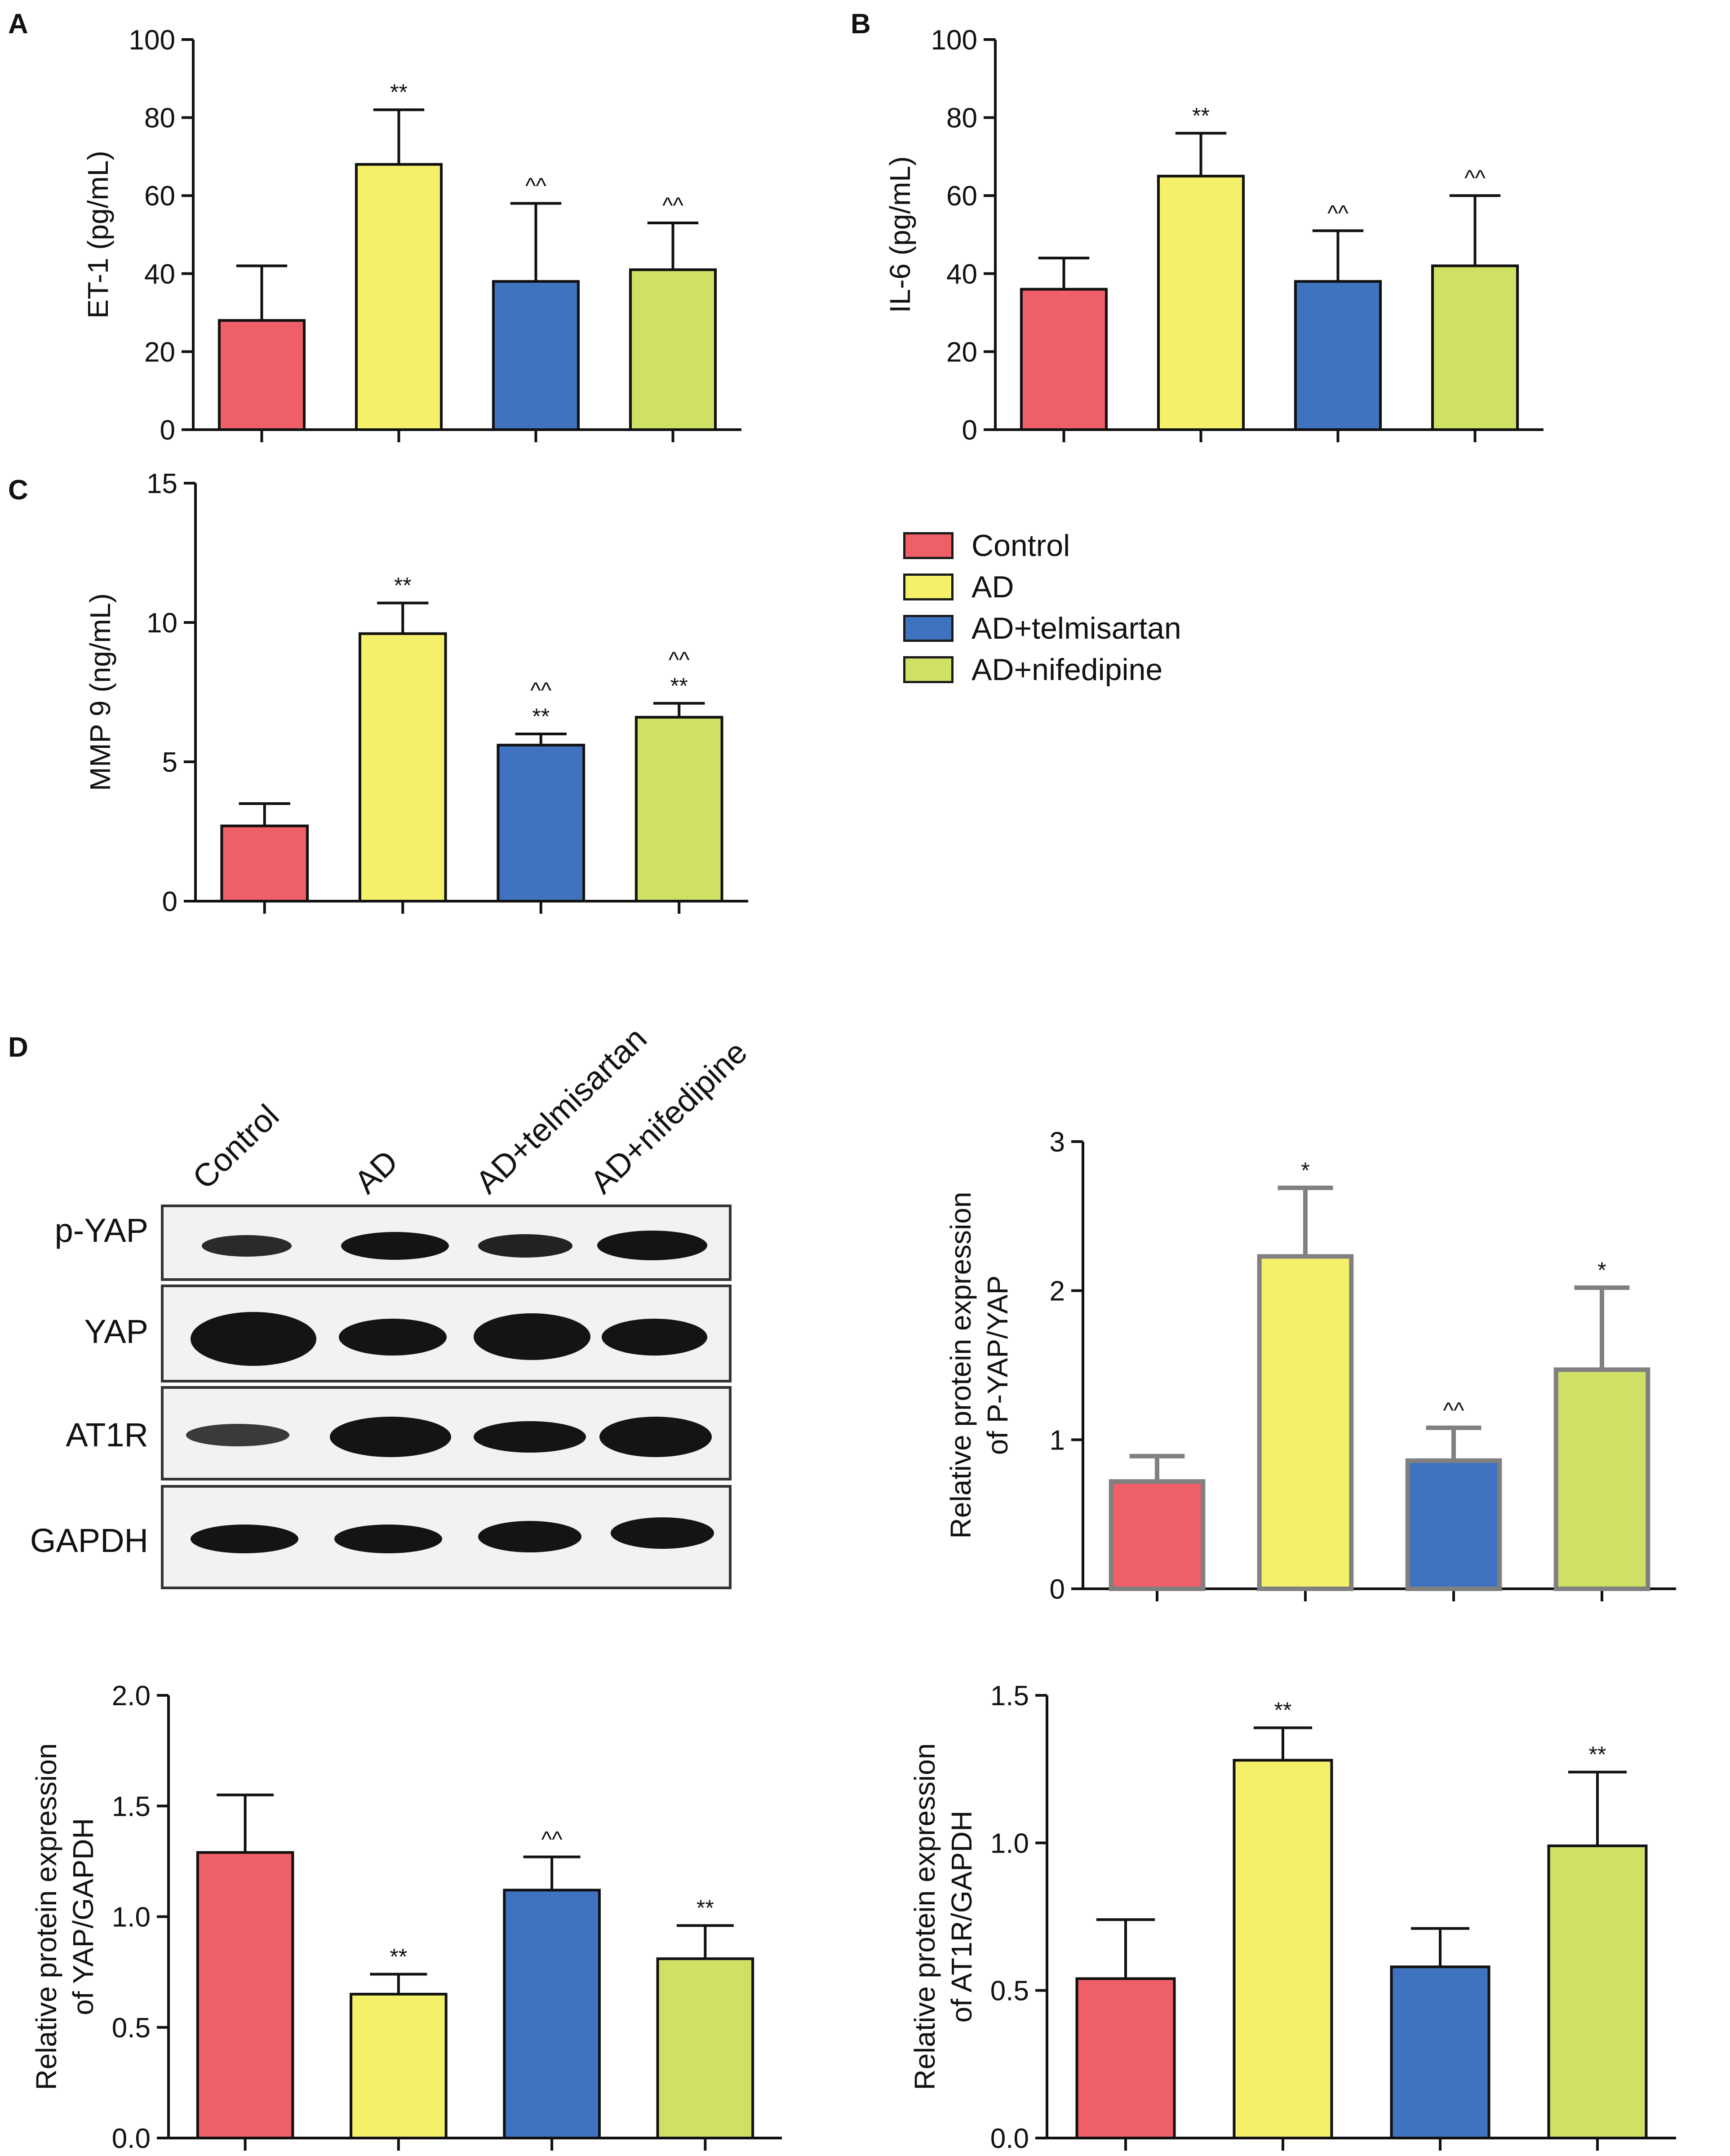  I want to click on panel-letter-a: A, so click(18, 24).